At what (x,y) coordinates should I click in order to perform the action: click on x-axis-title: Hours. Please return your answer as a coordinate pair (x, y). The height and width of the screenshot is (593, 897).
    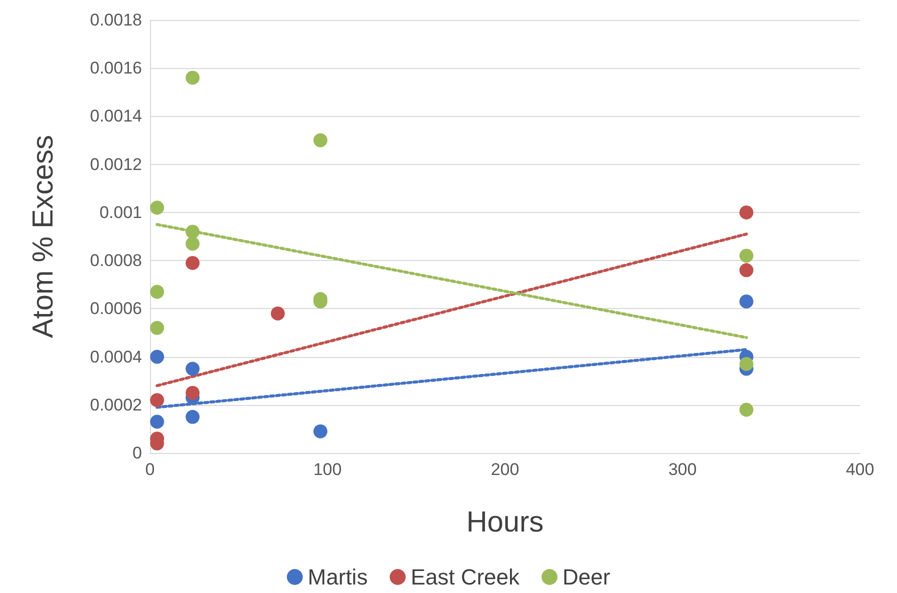
    Looking at the image, I should click on (505, 522).